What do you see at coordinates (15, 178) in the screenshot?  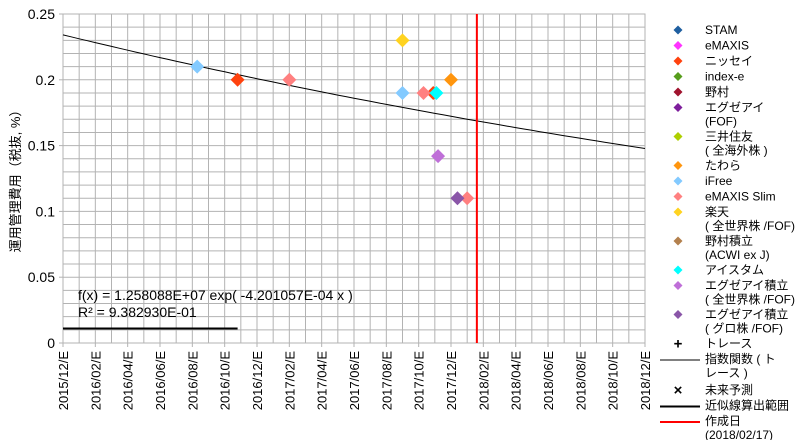 I see `y-axis-label: 運用管理費用（税抜, %）` at bounding box center [15, 178].